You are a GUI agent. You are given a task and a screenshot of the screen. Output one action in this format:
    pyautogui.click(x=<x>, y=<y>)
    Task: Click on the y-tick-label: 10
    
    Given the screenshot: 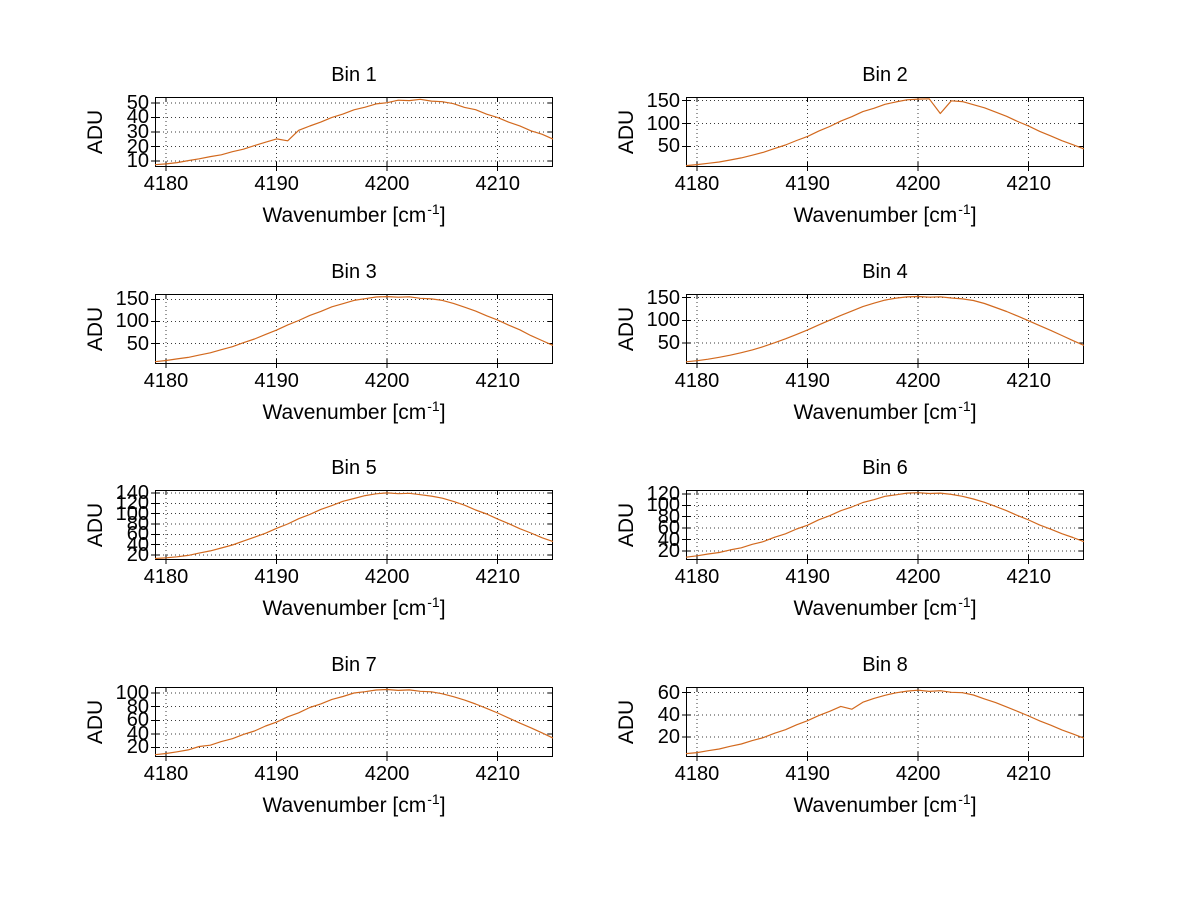 What is the action you would take?
    pyautogui.click(x=137, y=161)
    